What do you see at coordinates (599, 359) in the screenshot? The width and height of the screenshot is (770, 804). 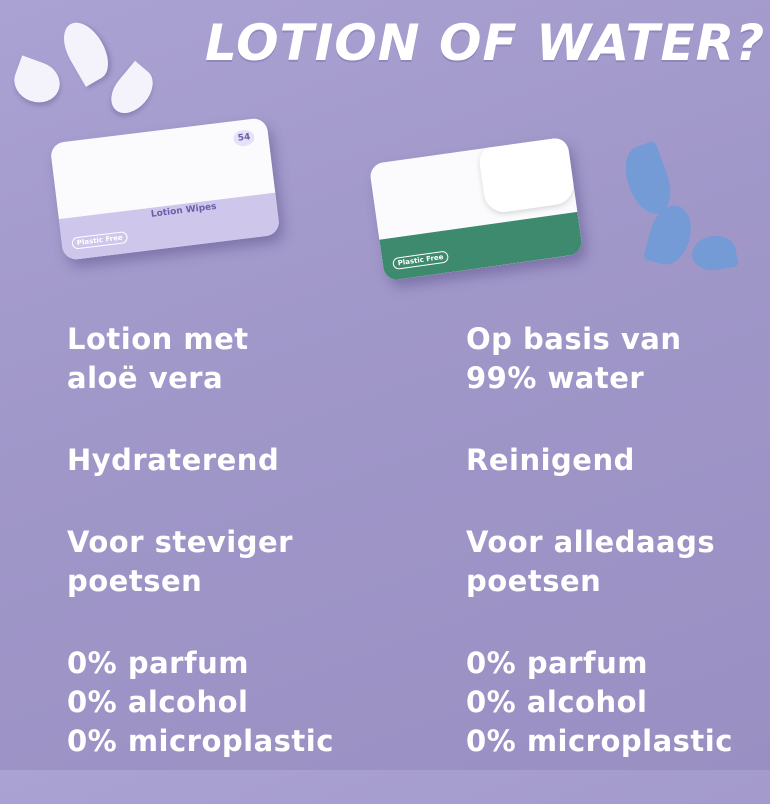 I see `water-base: Op basis van 99% water` at bounding box center [599, 359].